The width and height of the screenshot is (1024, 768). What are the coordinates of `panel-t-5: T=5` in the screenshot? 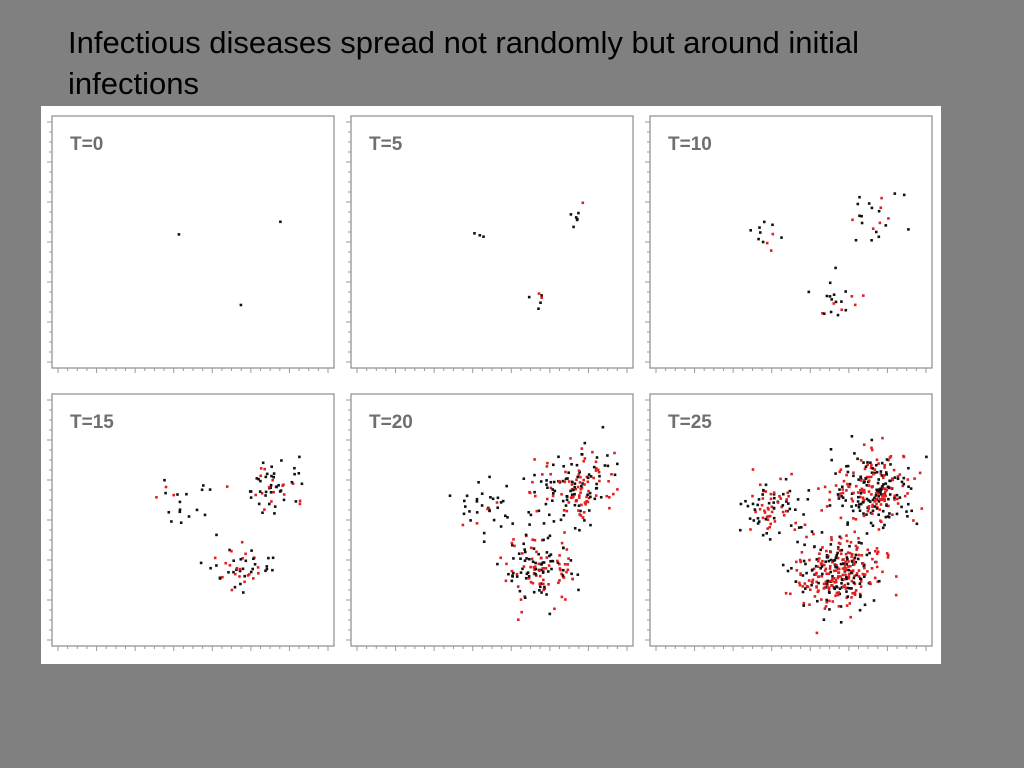 It's located at (490, 244).